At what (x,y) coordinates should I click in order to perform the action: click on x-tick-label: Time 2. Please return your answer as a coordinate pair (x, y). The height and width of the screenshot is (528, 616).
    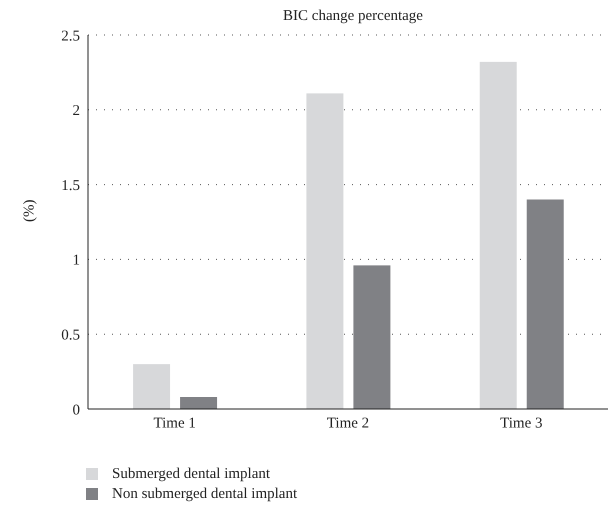
    Looking at the image, I should click on (348, 424).